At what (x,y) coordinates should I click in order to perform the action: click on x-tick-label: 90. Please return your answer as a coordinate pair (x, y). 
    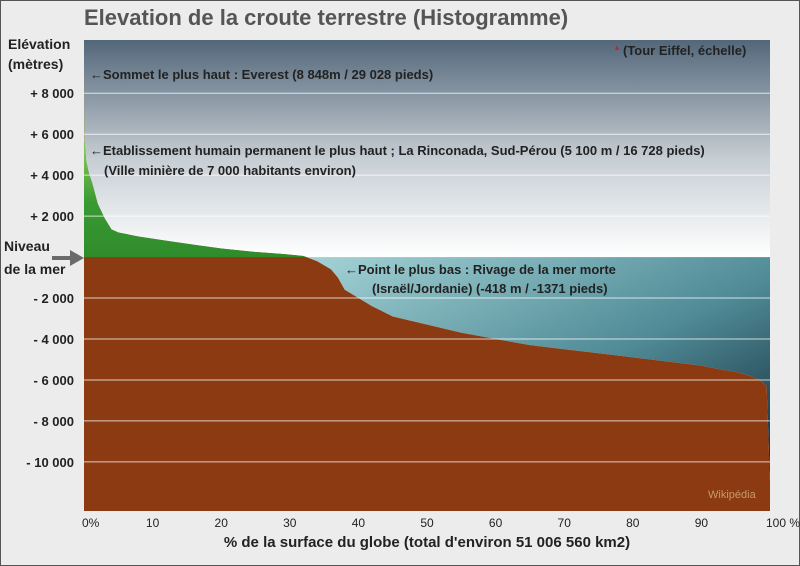
    Looking at the image, I should click on (702, 523).